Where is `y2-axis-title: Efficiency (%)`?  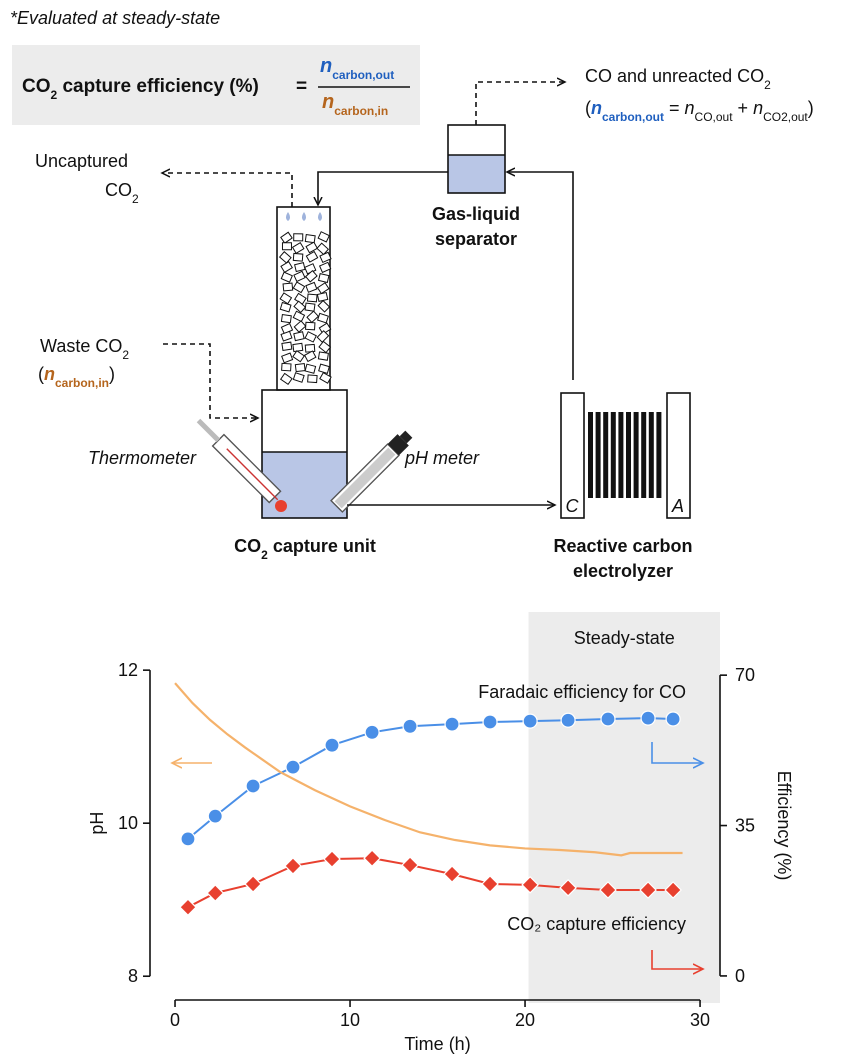
y2-axis-title: Efficiency (%) is located at coordinates (784, 826).